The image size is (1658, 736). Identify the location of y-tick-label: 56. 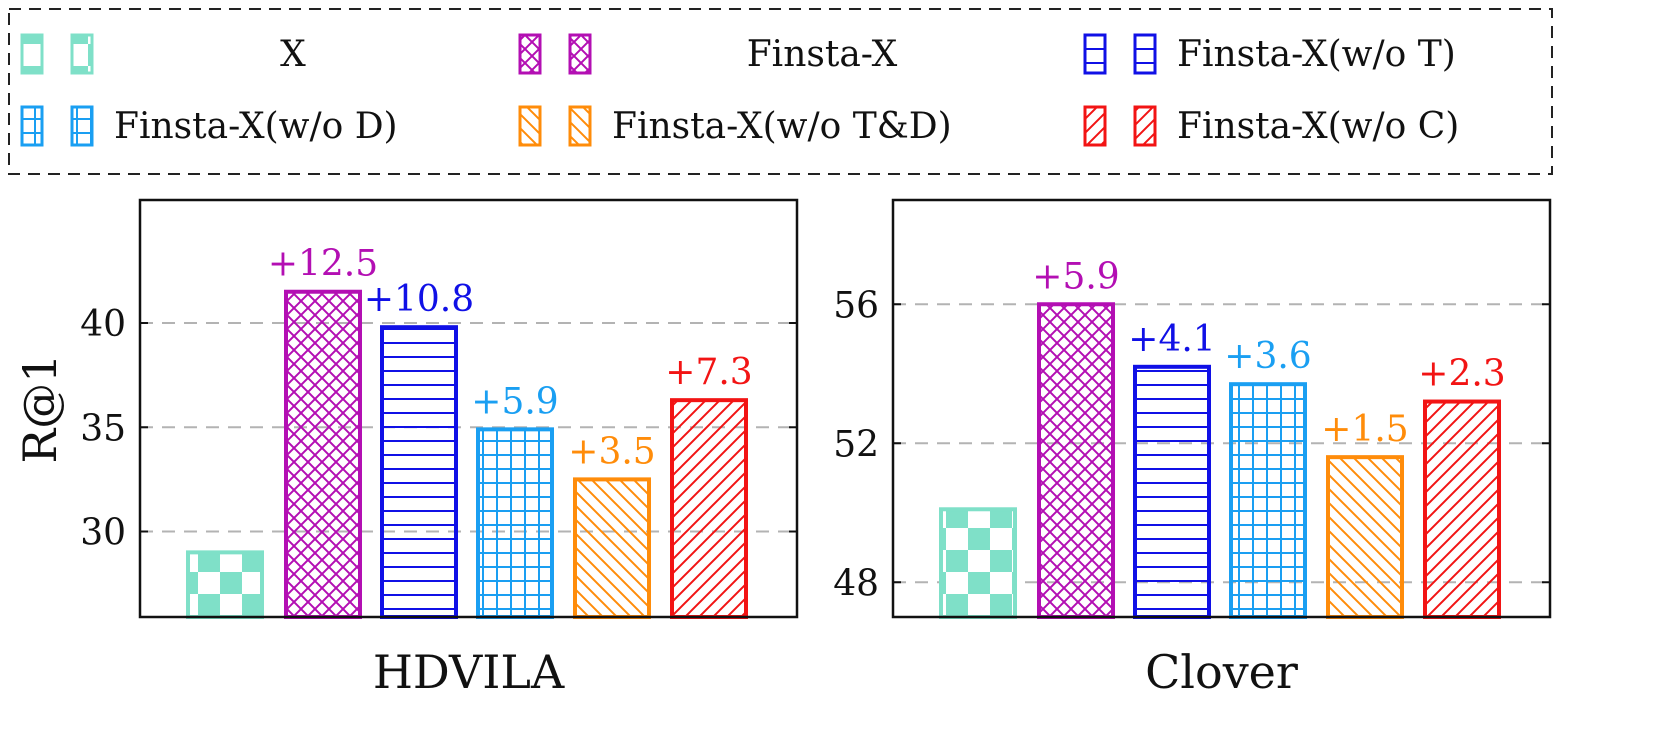
(856, 305).